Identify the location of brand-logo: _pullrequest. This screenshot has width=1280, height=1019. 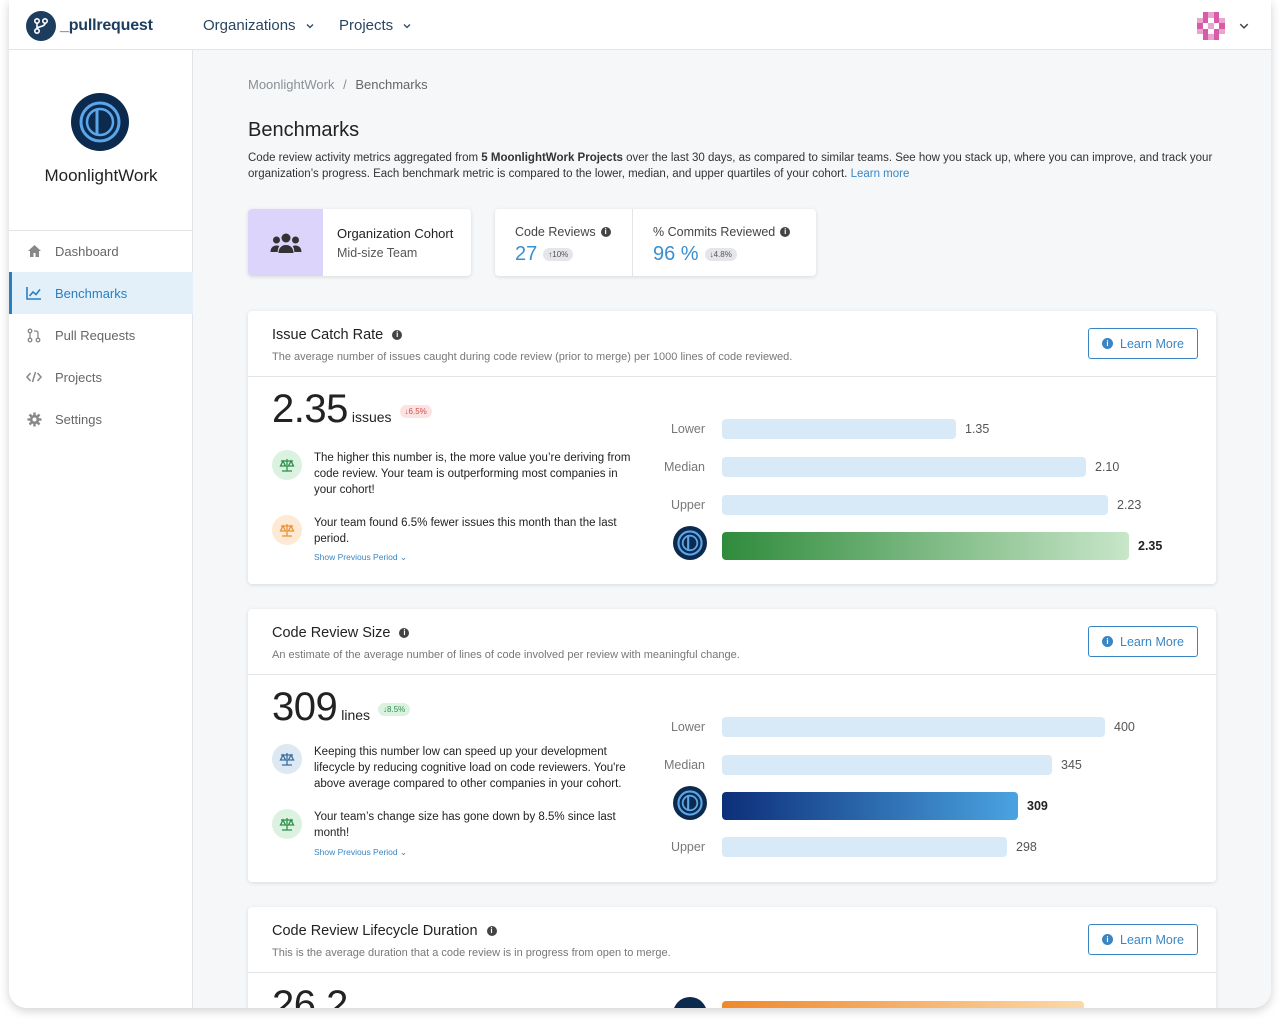
(89, 26).